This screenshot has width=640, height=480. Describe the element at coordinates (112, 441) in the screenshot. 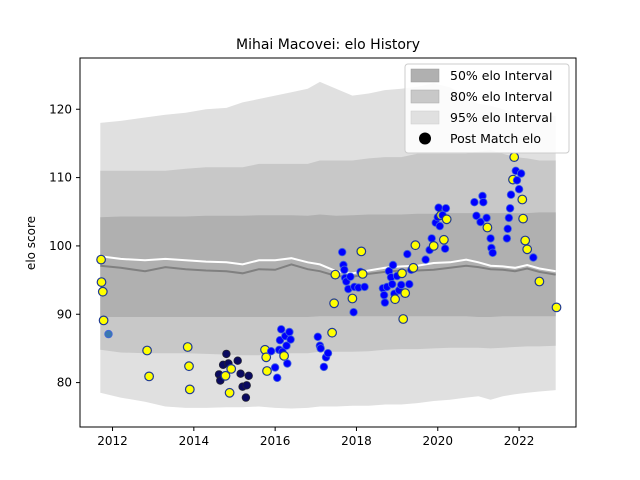

I see `x-tick-label: 2012` at that location.